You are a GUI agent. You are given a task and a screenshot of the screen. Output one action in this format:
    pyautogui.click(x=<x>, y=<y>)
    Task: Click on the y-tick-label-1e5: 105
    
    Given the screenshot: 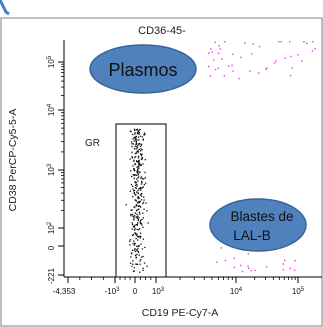 What is the action you would take?
    pyautogui.click(x=51, y=61)
    